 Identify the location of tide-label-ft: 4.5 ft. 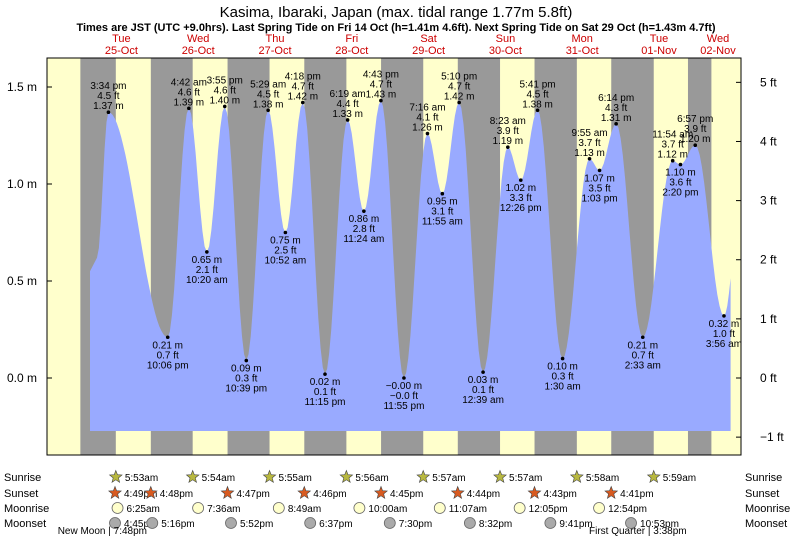
(108, 96).